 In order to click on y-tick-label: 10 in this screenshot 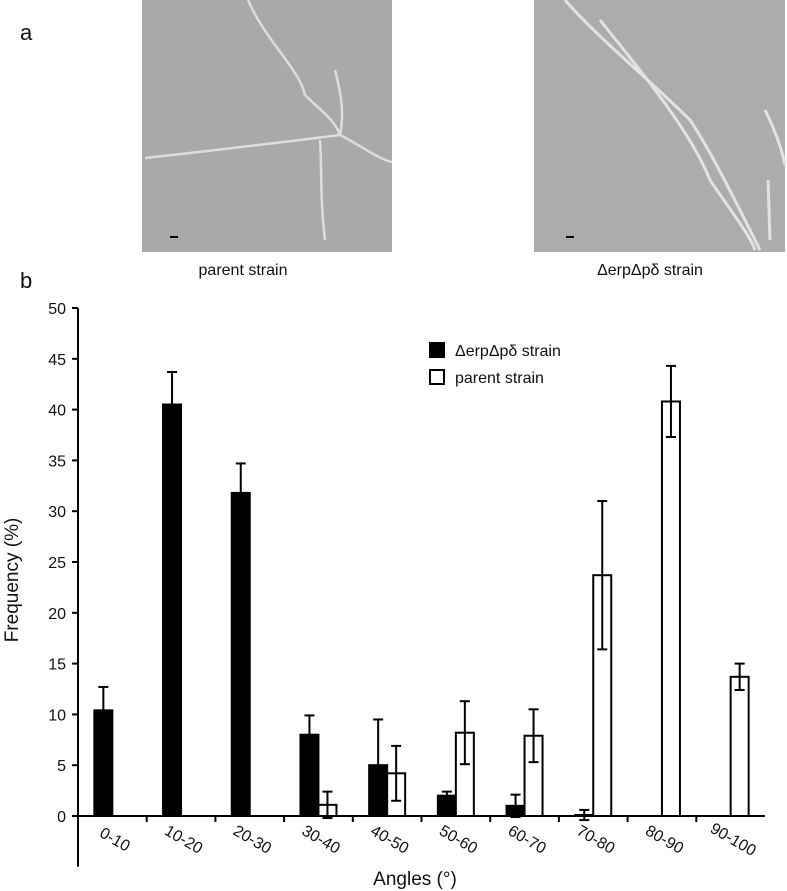, I will do `click(57, 715)`.